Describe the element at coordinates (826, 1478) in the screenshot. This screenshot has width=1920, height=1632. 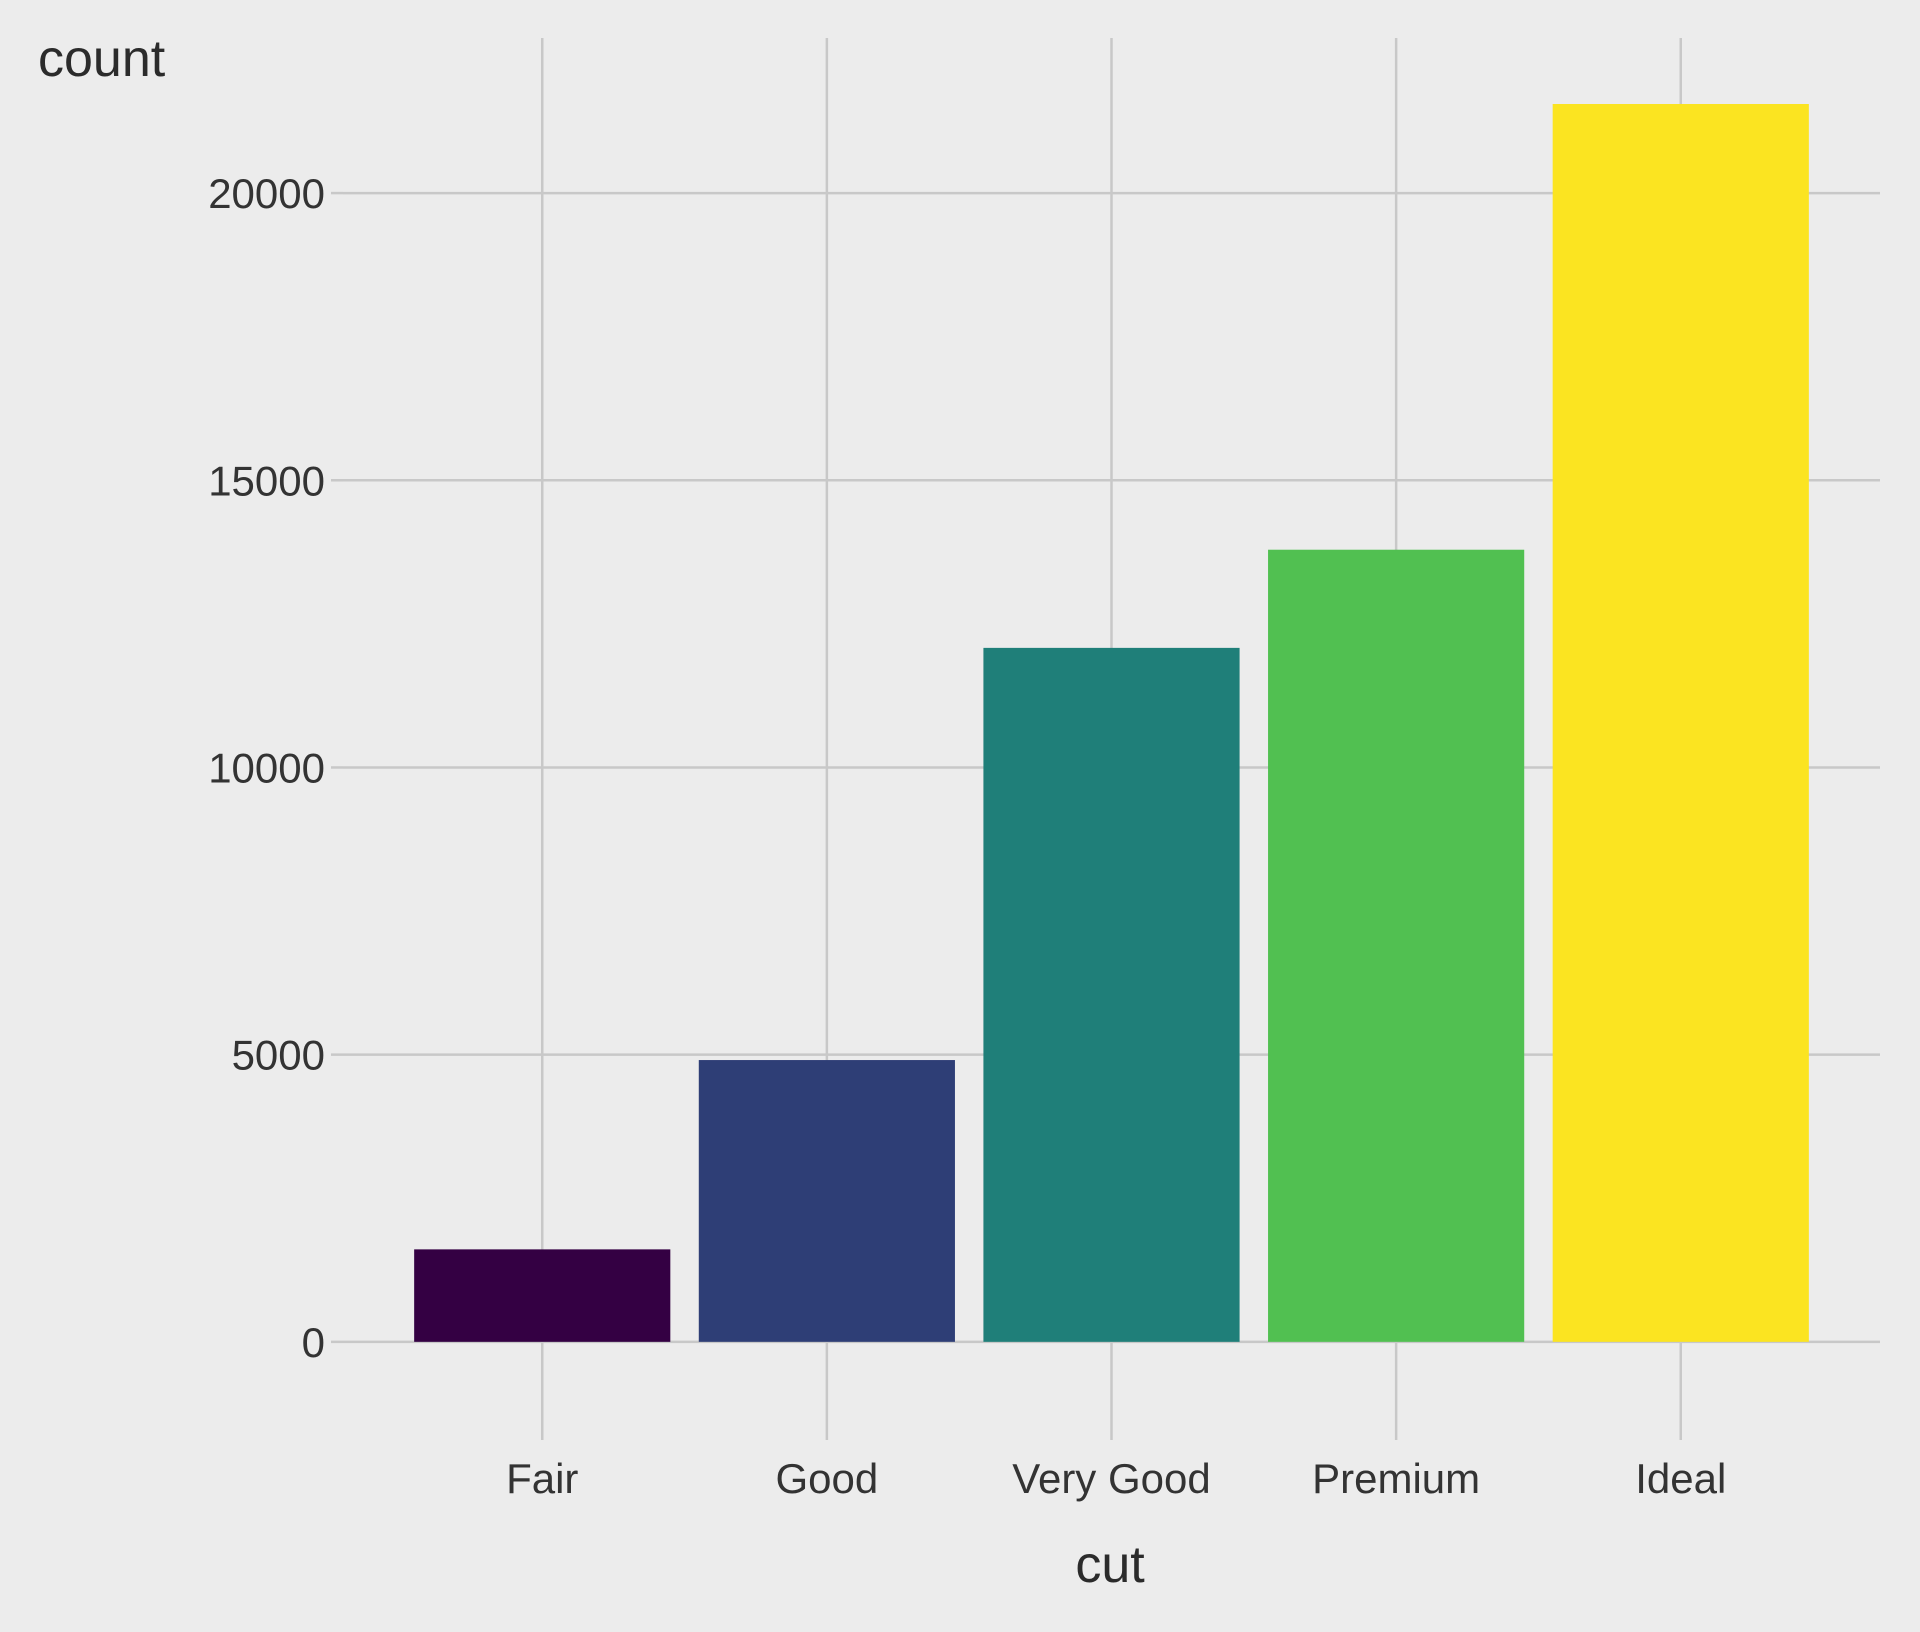
I see `x-tick-label: Good` at that location.